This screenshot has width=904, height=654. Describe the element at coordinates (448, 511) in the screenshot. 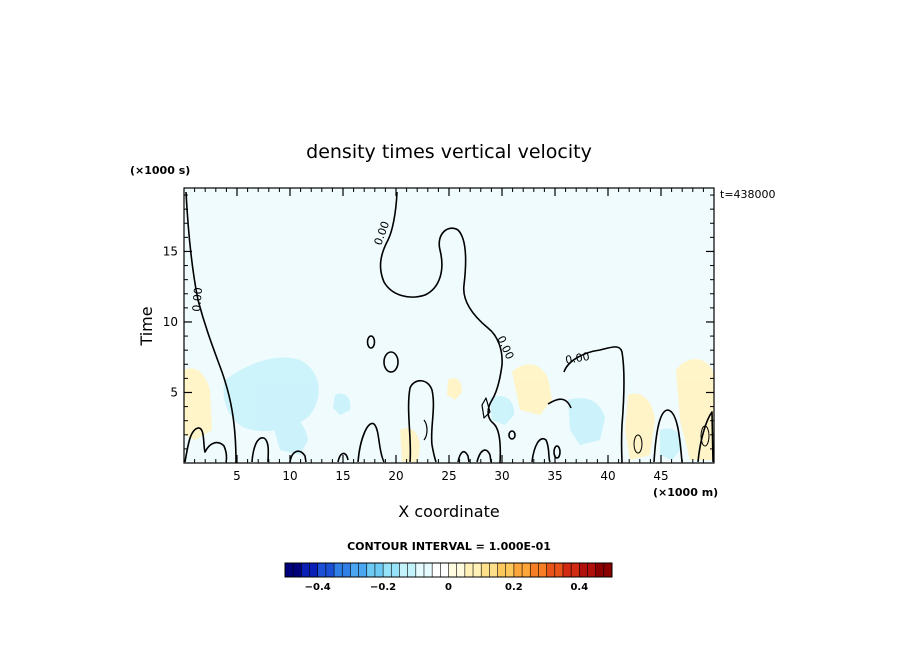

I see `x-axis-label: X coordinate` at that location.